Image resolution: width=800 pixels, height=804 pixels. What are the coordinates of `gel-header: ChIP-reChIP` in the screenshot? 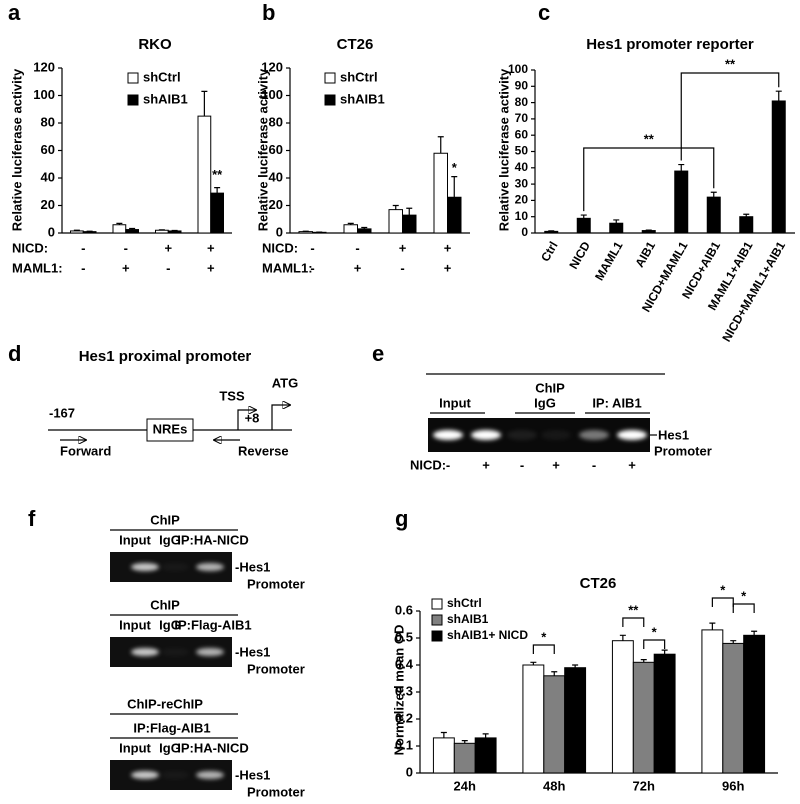 It's located at (165, 703).